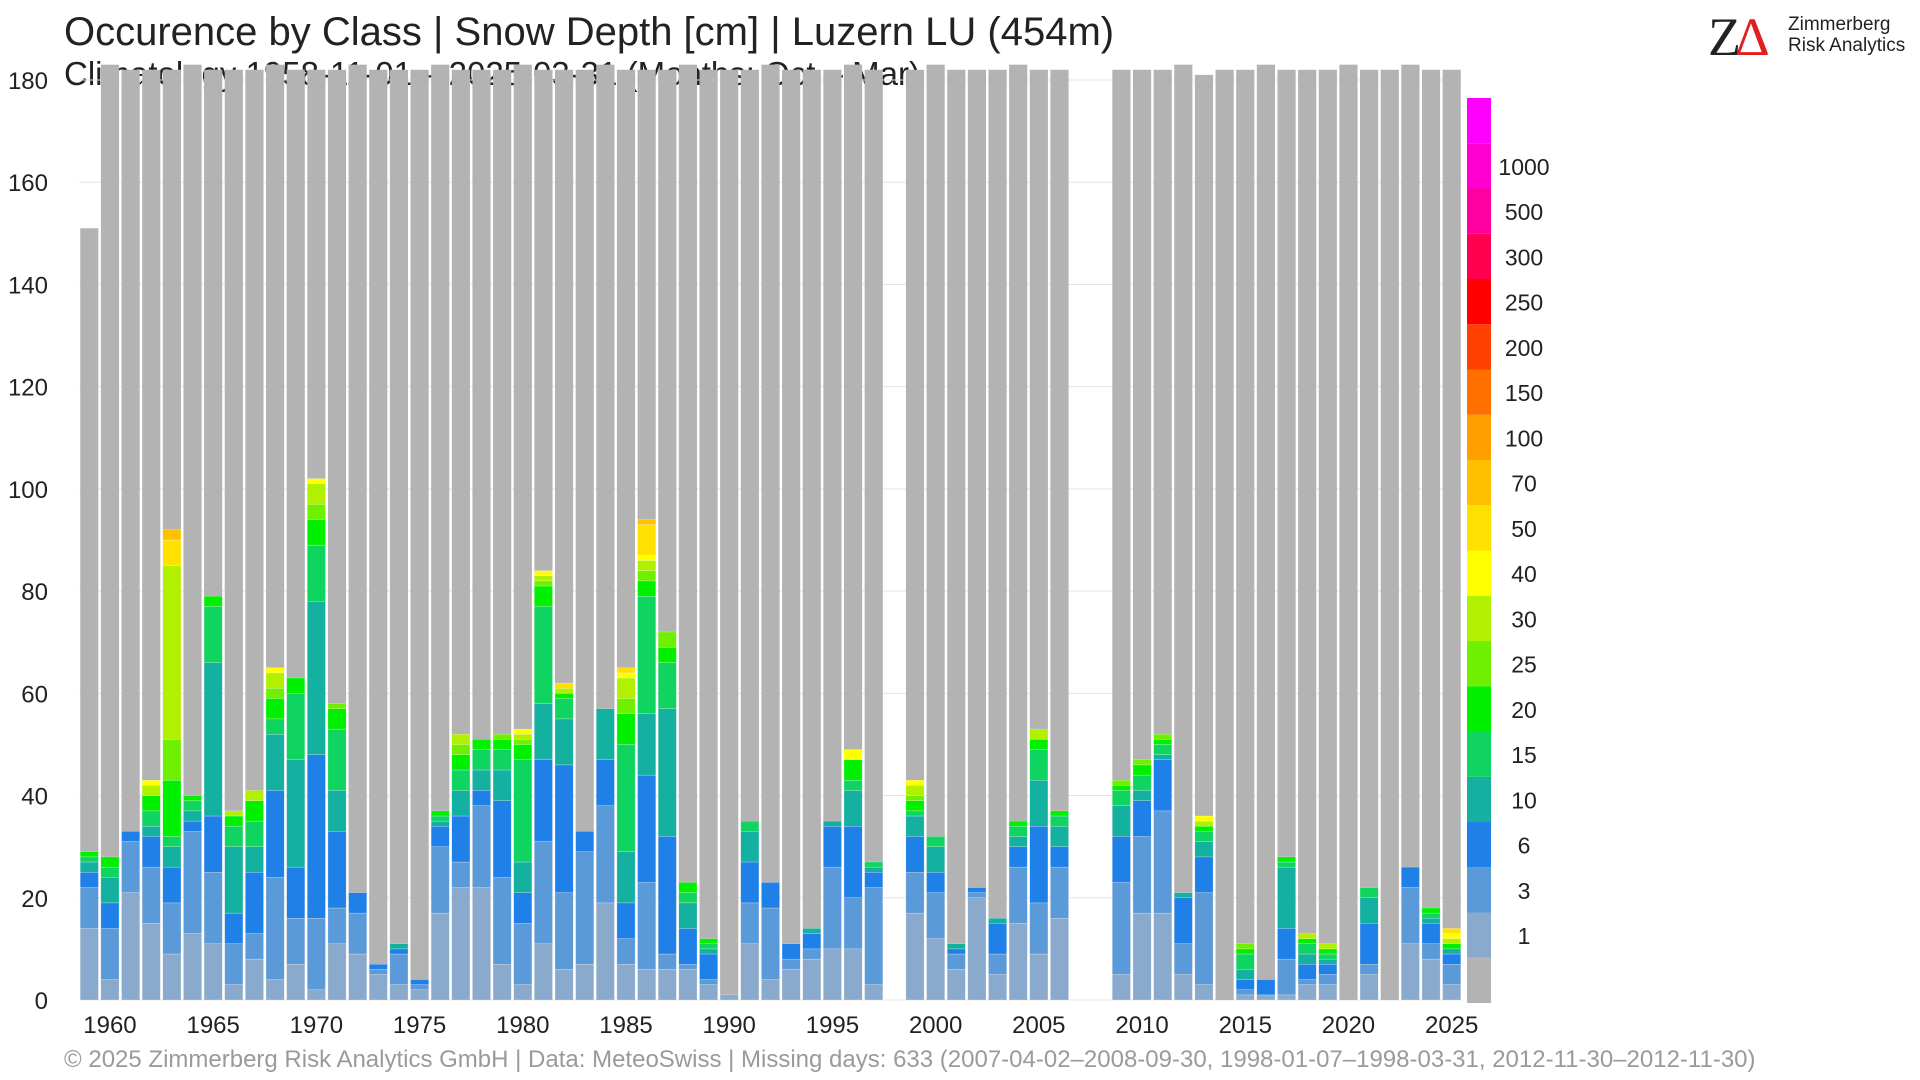 The height and width of the screenshot is (1080, 1920). What do you see at coordinates (1142, 535) in the screenshot?
I see `bar-2010` at bounding box center [1142, 535].